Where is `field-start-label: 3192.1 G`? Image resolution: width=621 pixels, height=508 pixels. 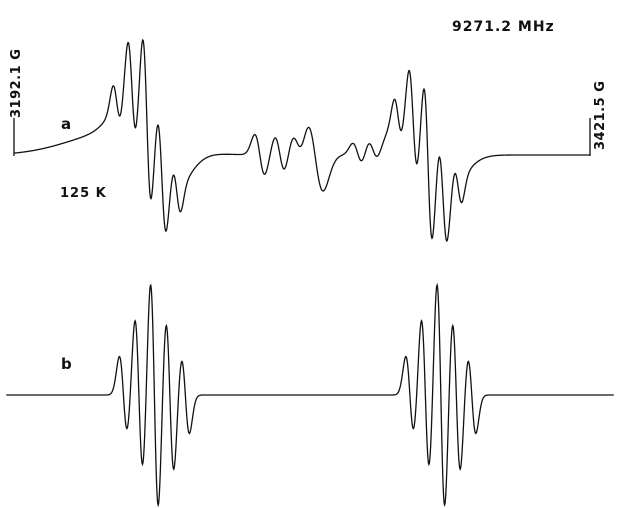
field-start-label: 3192.1 G is located at coordinates (16, 83).